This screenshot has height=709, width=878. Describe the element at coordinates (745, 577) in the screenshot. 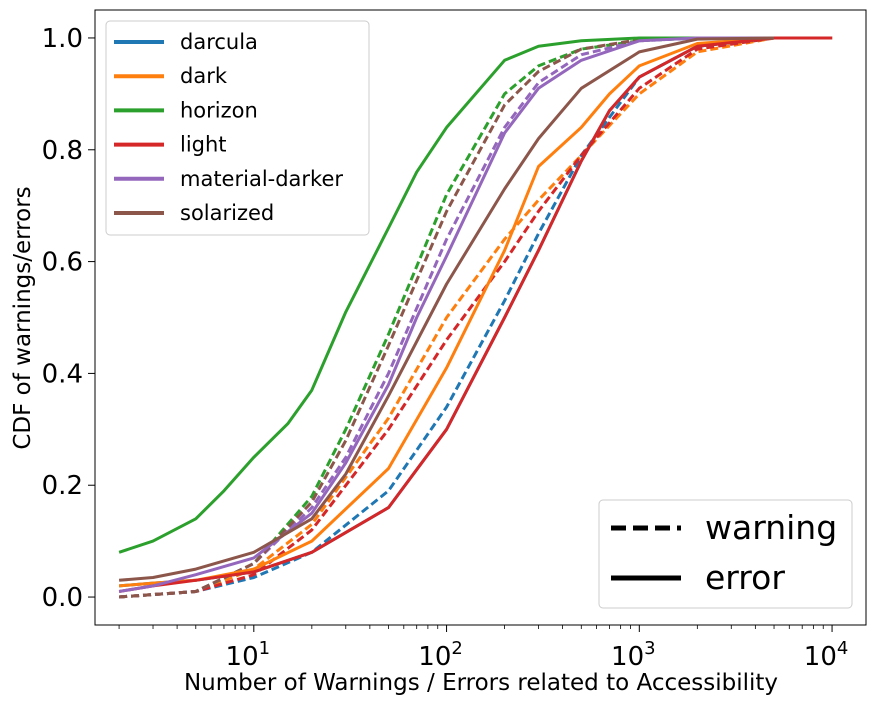

I see `legend-style-label-error: error` at that location.